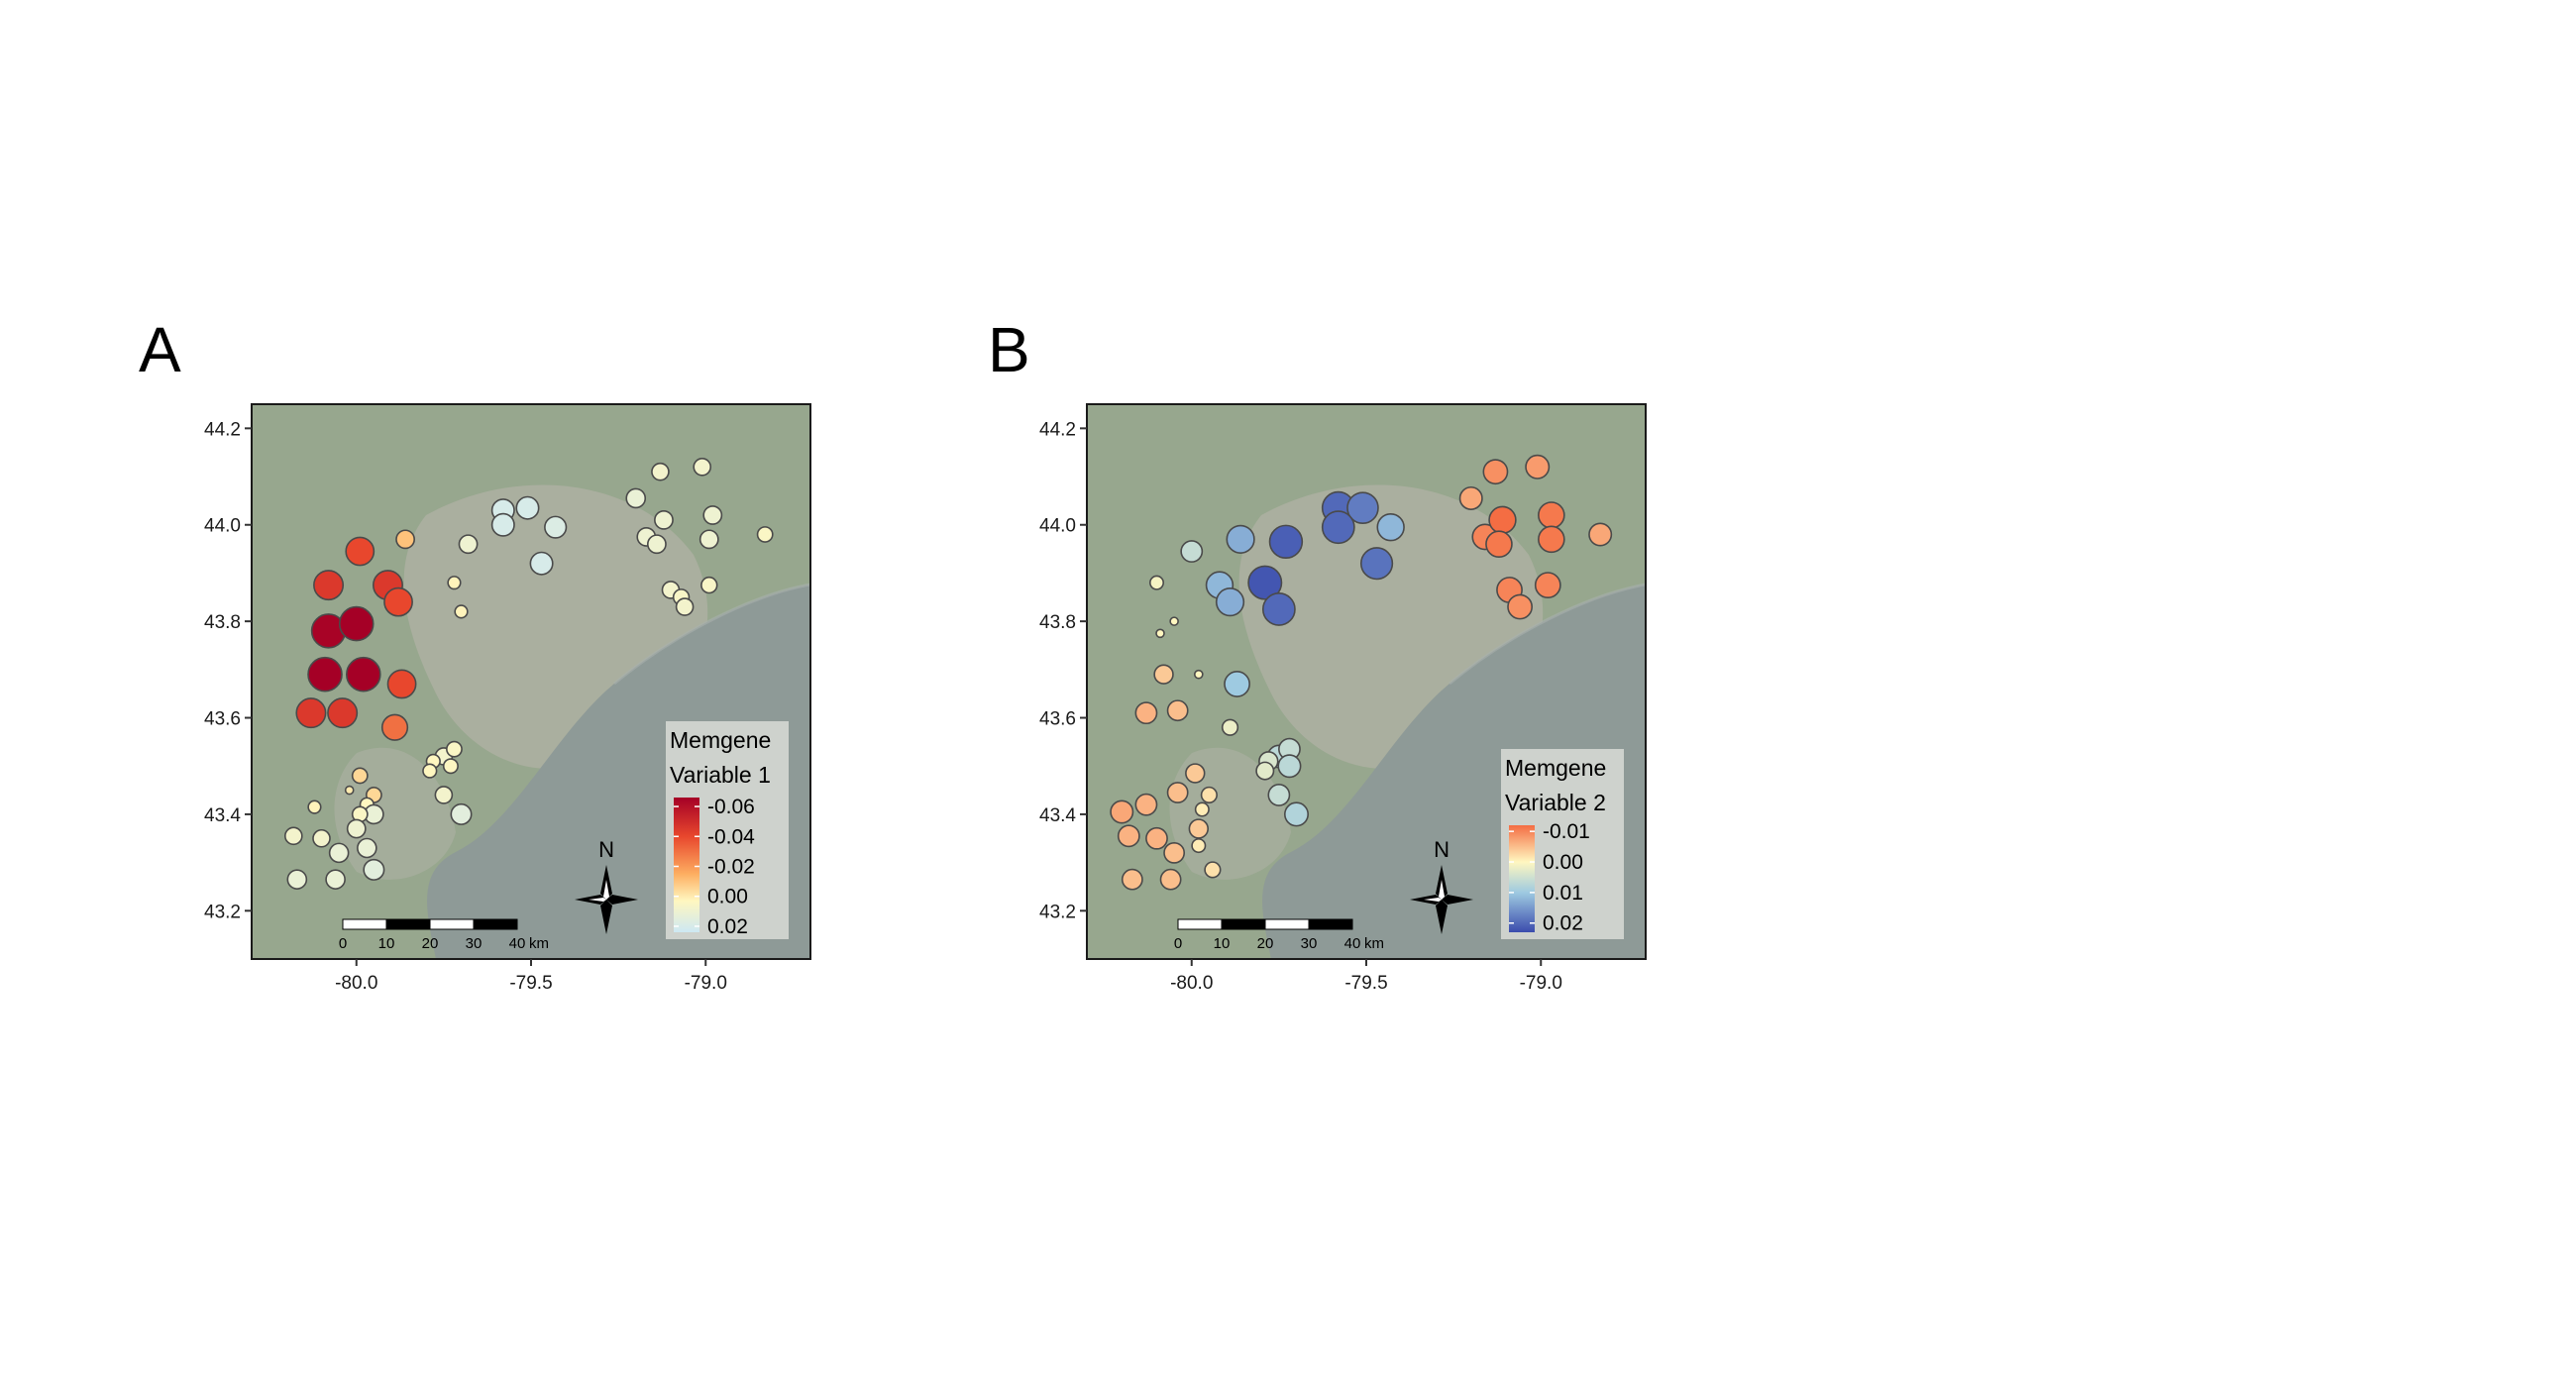  What do you see at coordinates (706, 983) in the screenshot?
I see `x-tick-label: -79.0` at bounding box center [706, 983].